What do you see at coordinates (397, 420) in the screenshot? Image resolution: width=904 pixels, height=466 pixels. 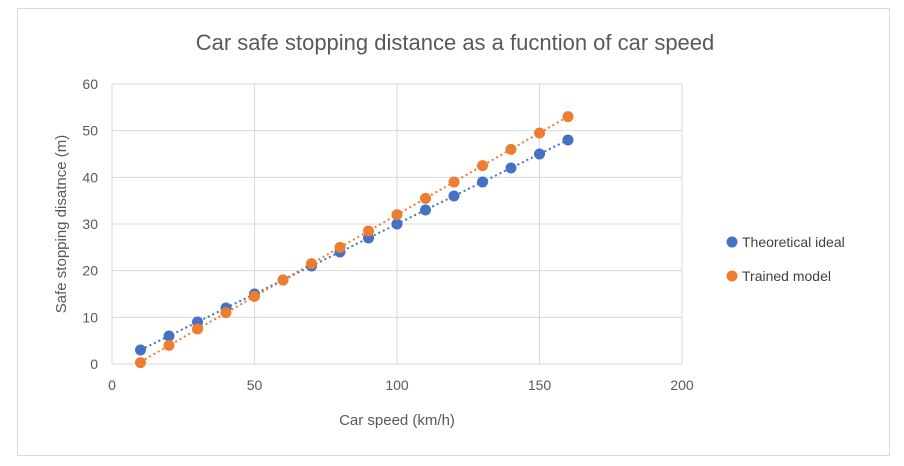 I see `x-axis-title: Car speed (km/h)` at bounding box center [397, 420].